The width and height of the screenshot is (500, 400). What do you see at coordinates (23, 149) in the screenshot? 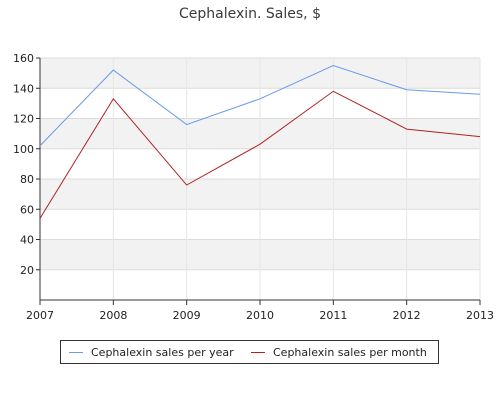
I see `y-tick-label: 100` at bounding box center [23, 149].